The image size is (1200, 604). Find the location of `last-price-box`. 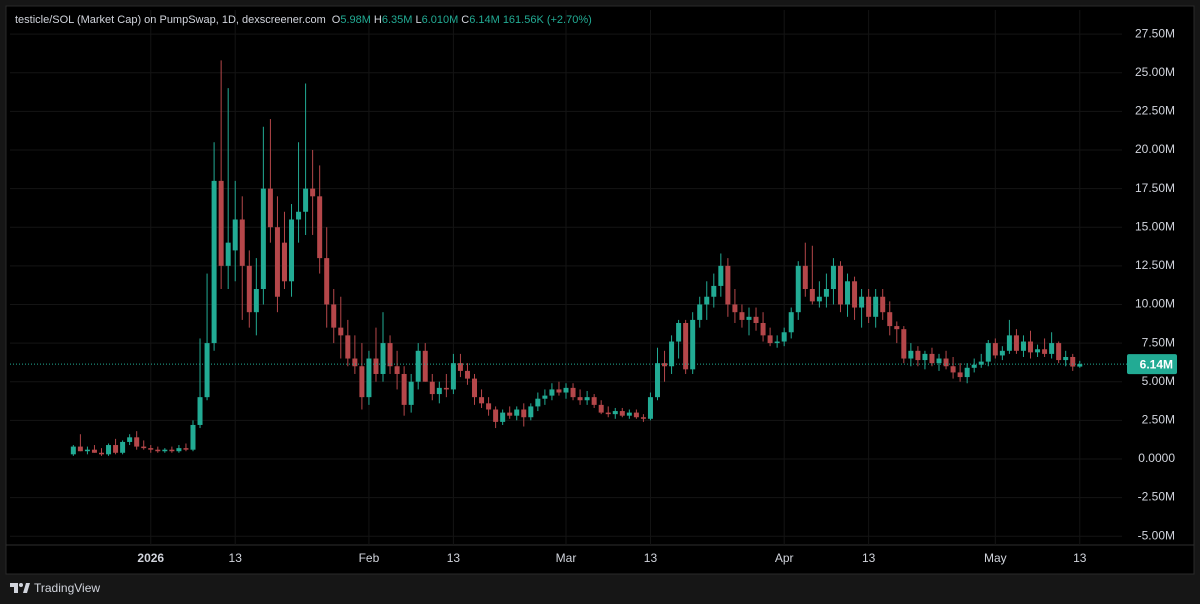

last-price-box is located at coordinates (1152, 364).